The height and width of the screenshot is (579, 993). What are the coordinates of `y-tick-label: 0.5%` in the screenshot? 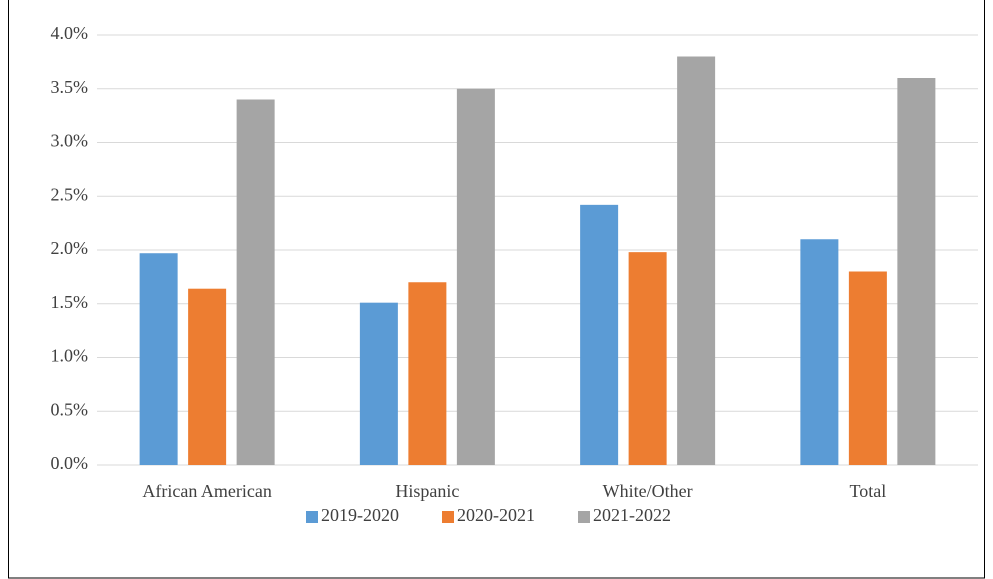 It's located at (70, 409).